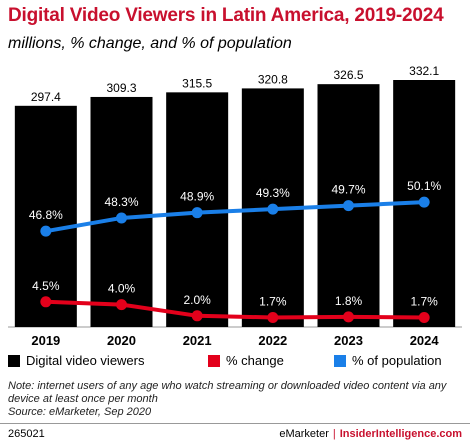 Image resolution: width=470 pixels, height=447 pixels. I want to click on data-label-percent-of-population-2019: 46.8%, so click(46, 215).